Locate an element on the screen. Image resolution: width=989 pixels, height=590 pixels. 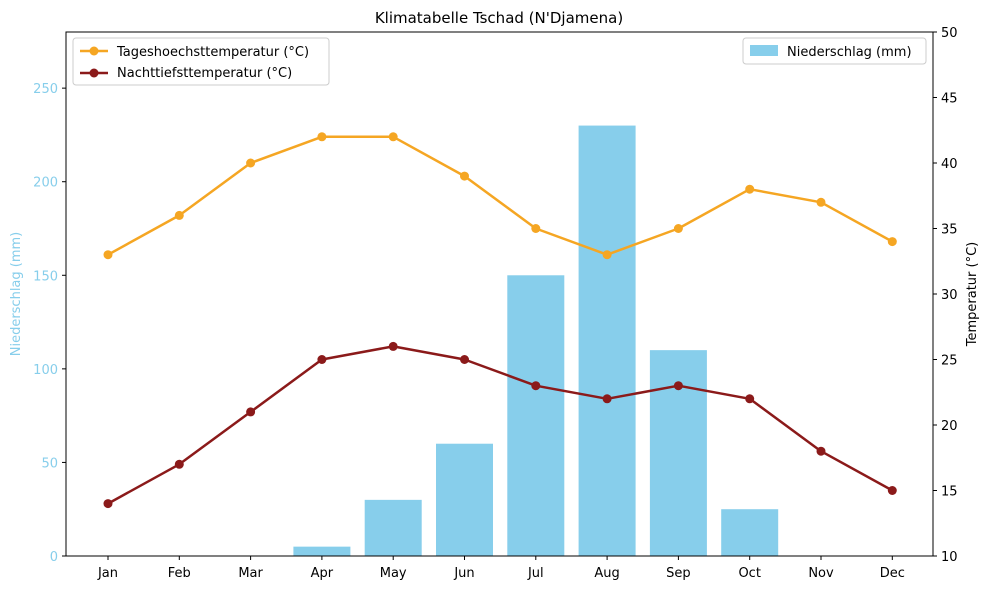
legend-marker-min-temp is located at coordinates (94, 73).